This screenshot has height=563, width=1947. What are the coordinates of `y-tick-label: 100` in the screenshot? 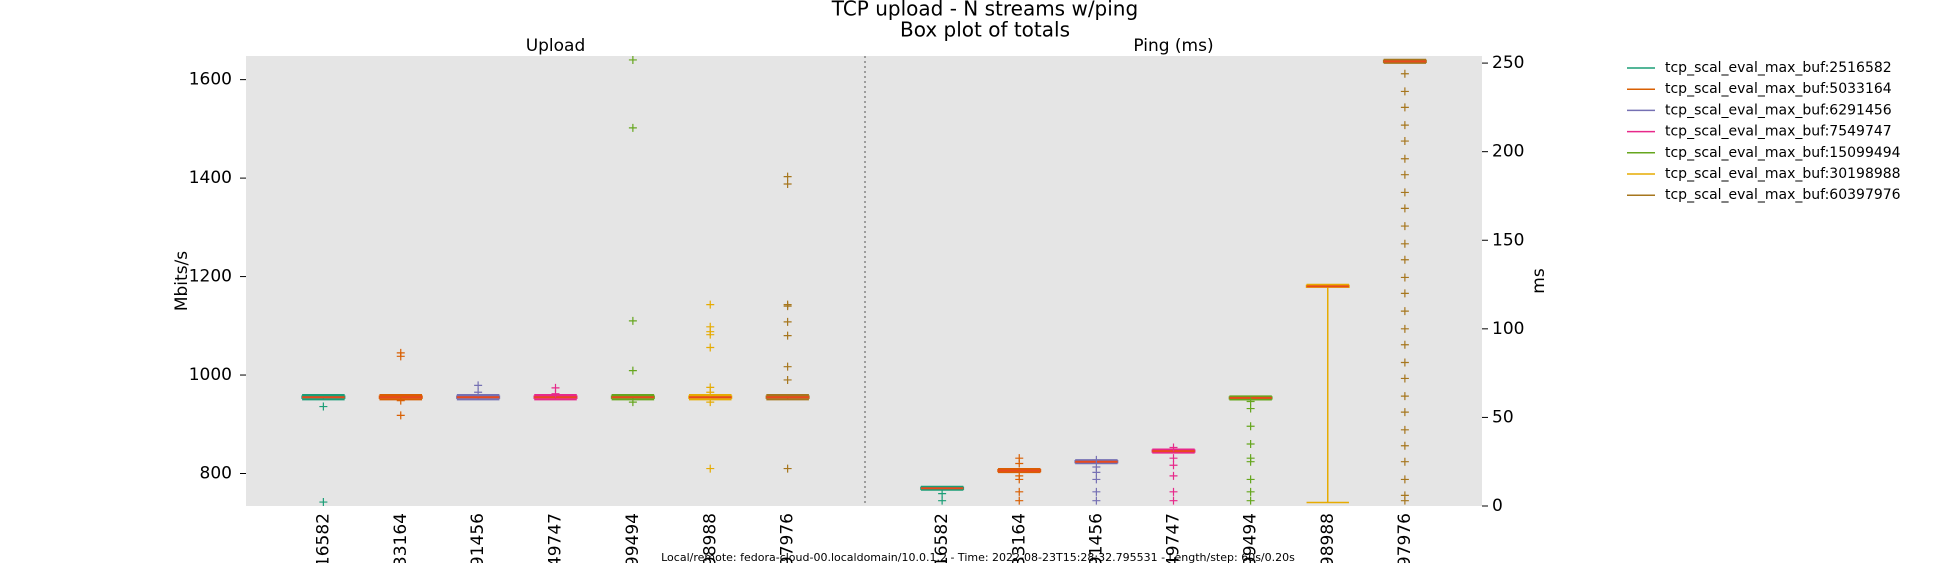 It's located at (1508, 329).